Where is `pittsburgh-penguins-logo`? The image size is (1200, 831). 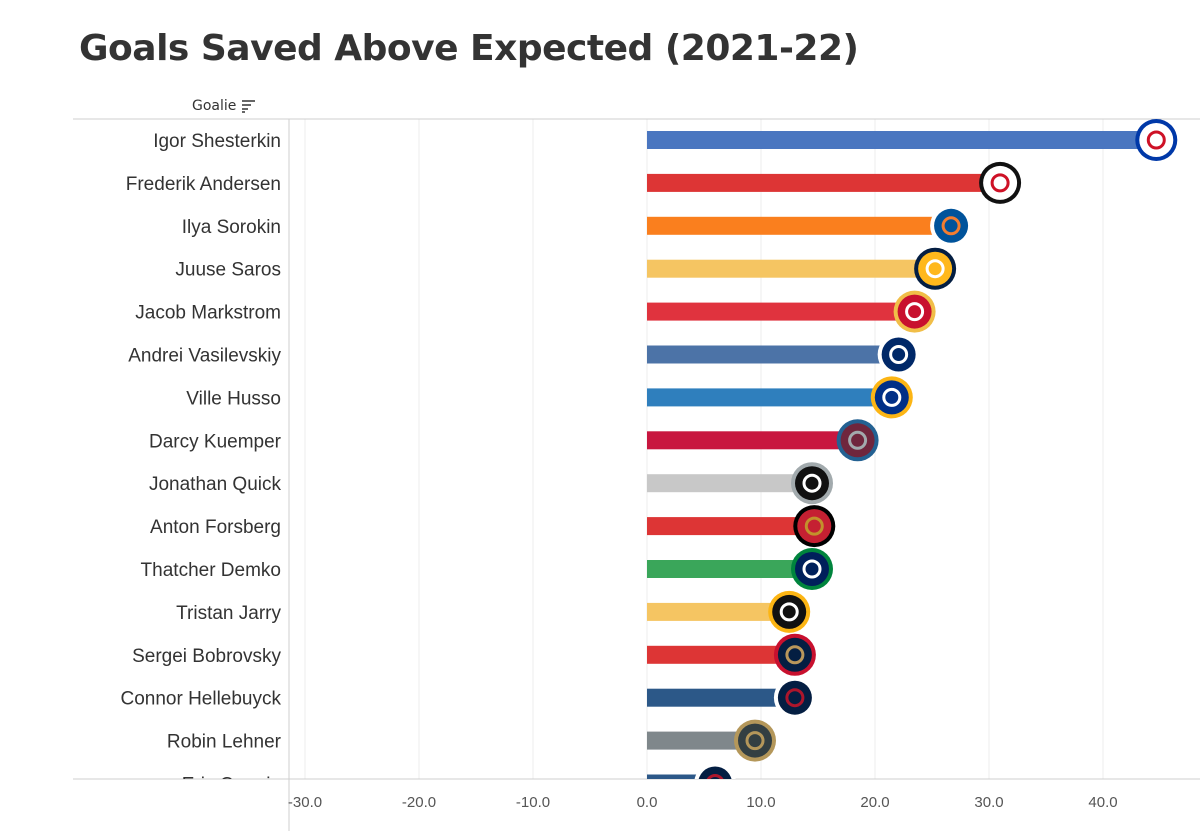 pittsburgh-penguins-logo is located at coordinates (789, 611).